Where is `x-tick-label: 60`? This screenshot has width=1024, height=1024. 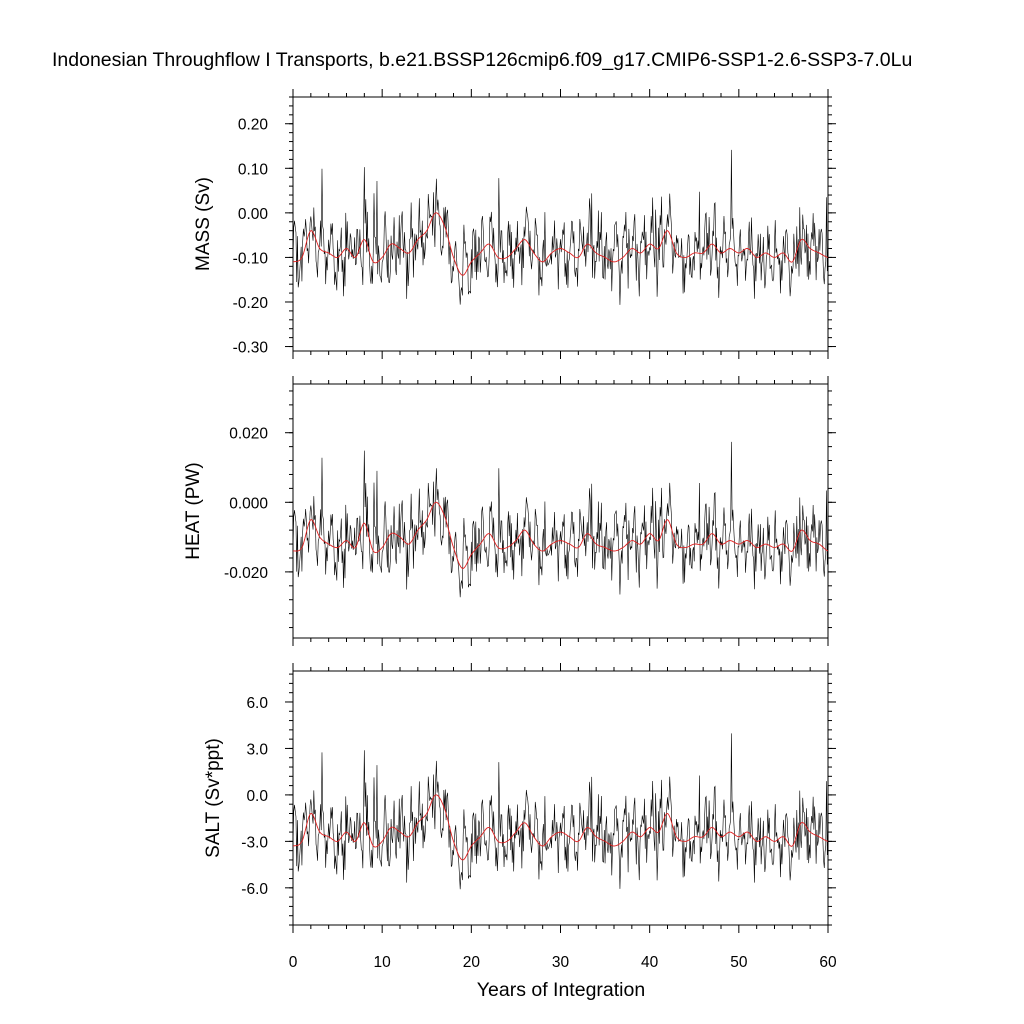 x-tick-label: 60 is located at coordinates (828, 962).